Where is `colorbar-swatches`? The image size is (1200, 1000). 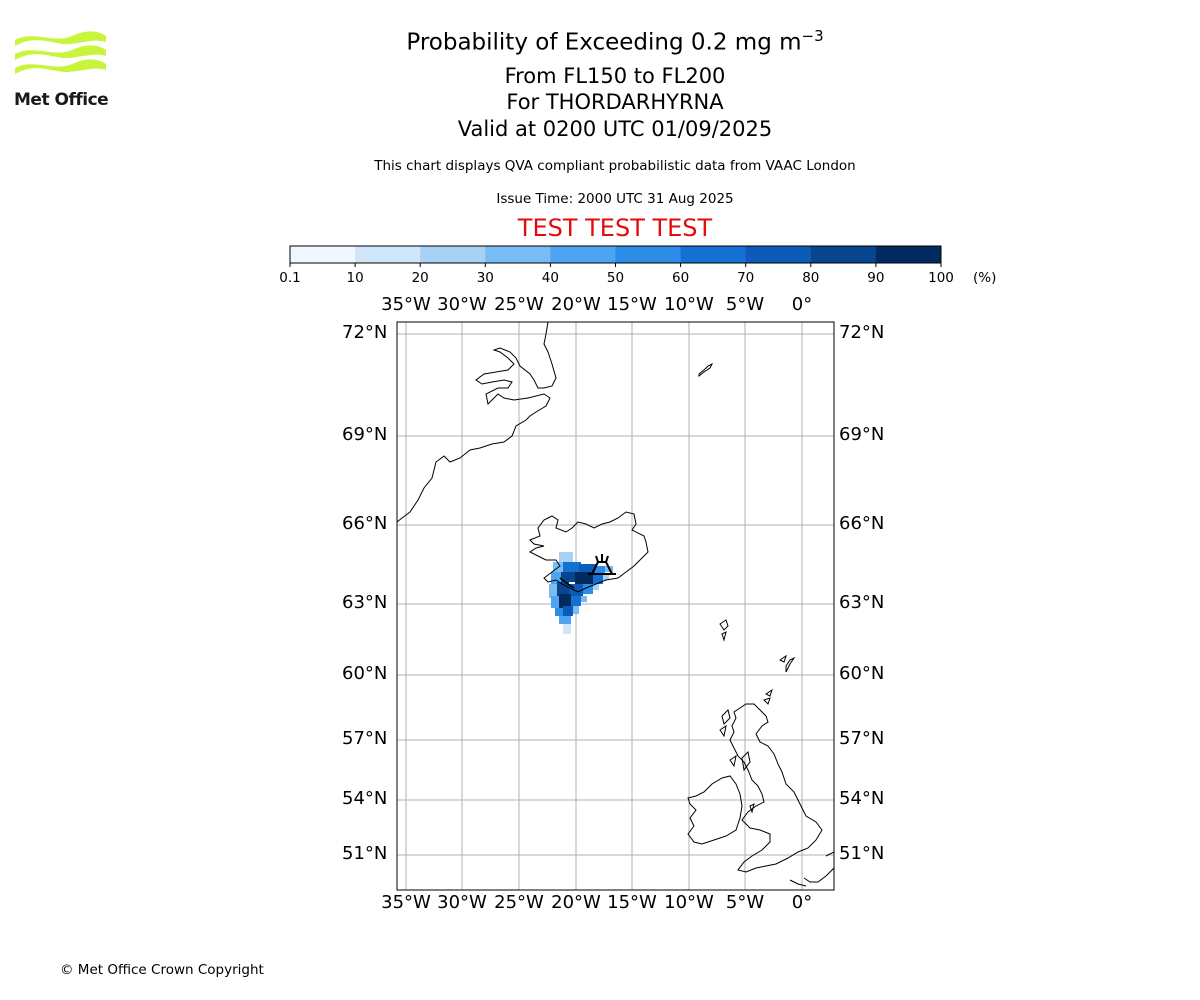
colorbar-swatches is located at coordinates (616, 254).